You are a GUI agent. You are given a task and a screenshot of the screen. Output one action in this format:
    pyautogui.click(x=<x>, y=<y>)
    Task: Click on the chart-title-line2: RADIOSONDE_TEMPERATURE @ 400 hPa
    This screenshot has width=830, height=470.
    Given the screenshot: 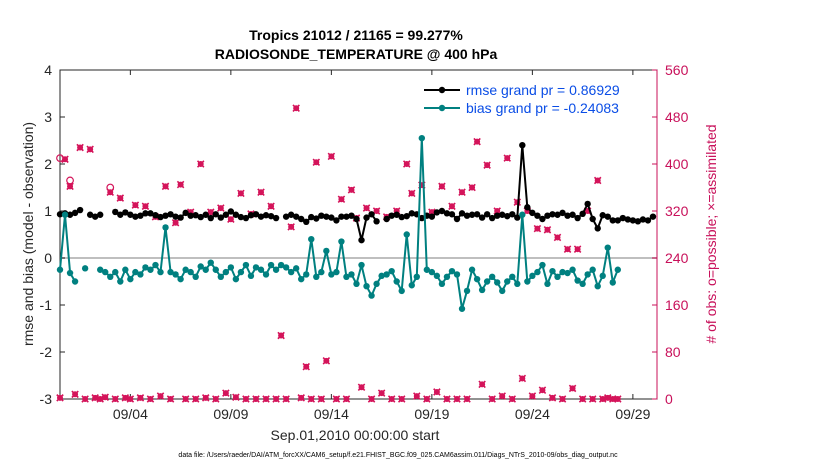 What is the action you would take?
    pyautogui.click(x=356, y=54)
    